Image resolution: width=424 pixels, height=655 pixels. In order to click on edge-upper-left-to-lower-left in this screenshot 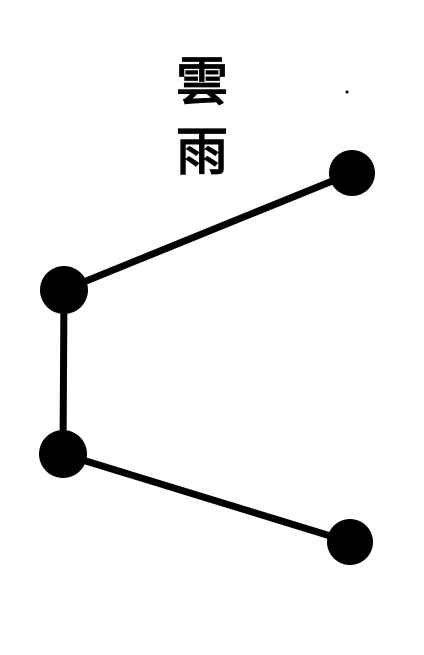, I will do `click(63, 372)`.